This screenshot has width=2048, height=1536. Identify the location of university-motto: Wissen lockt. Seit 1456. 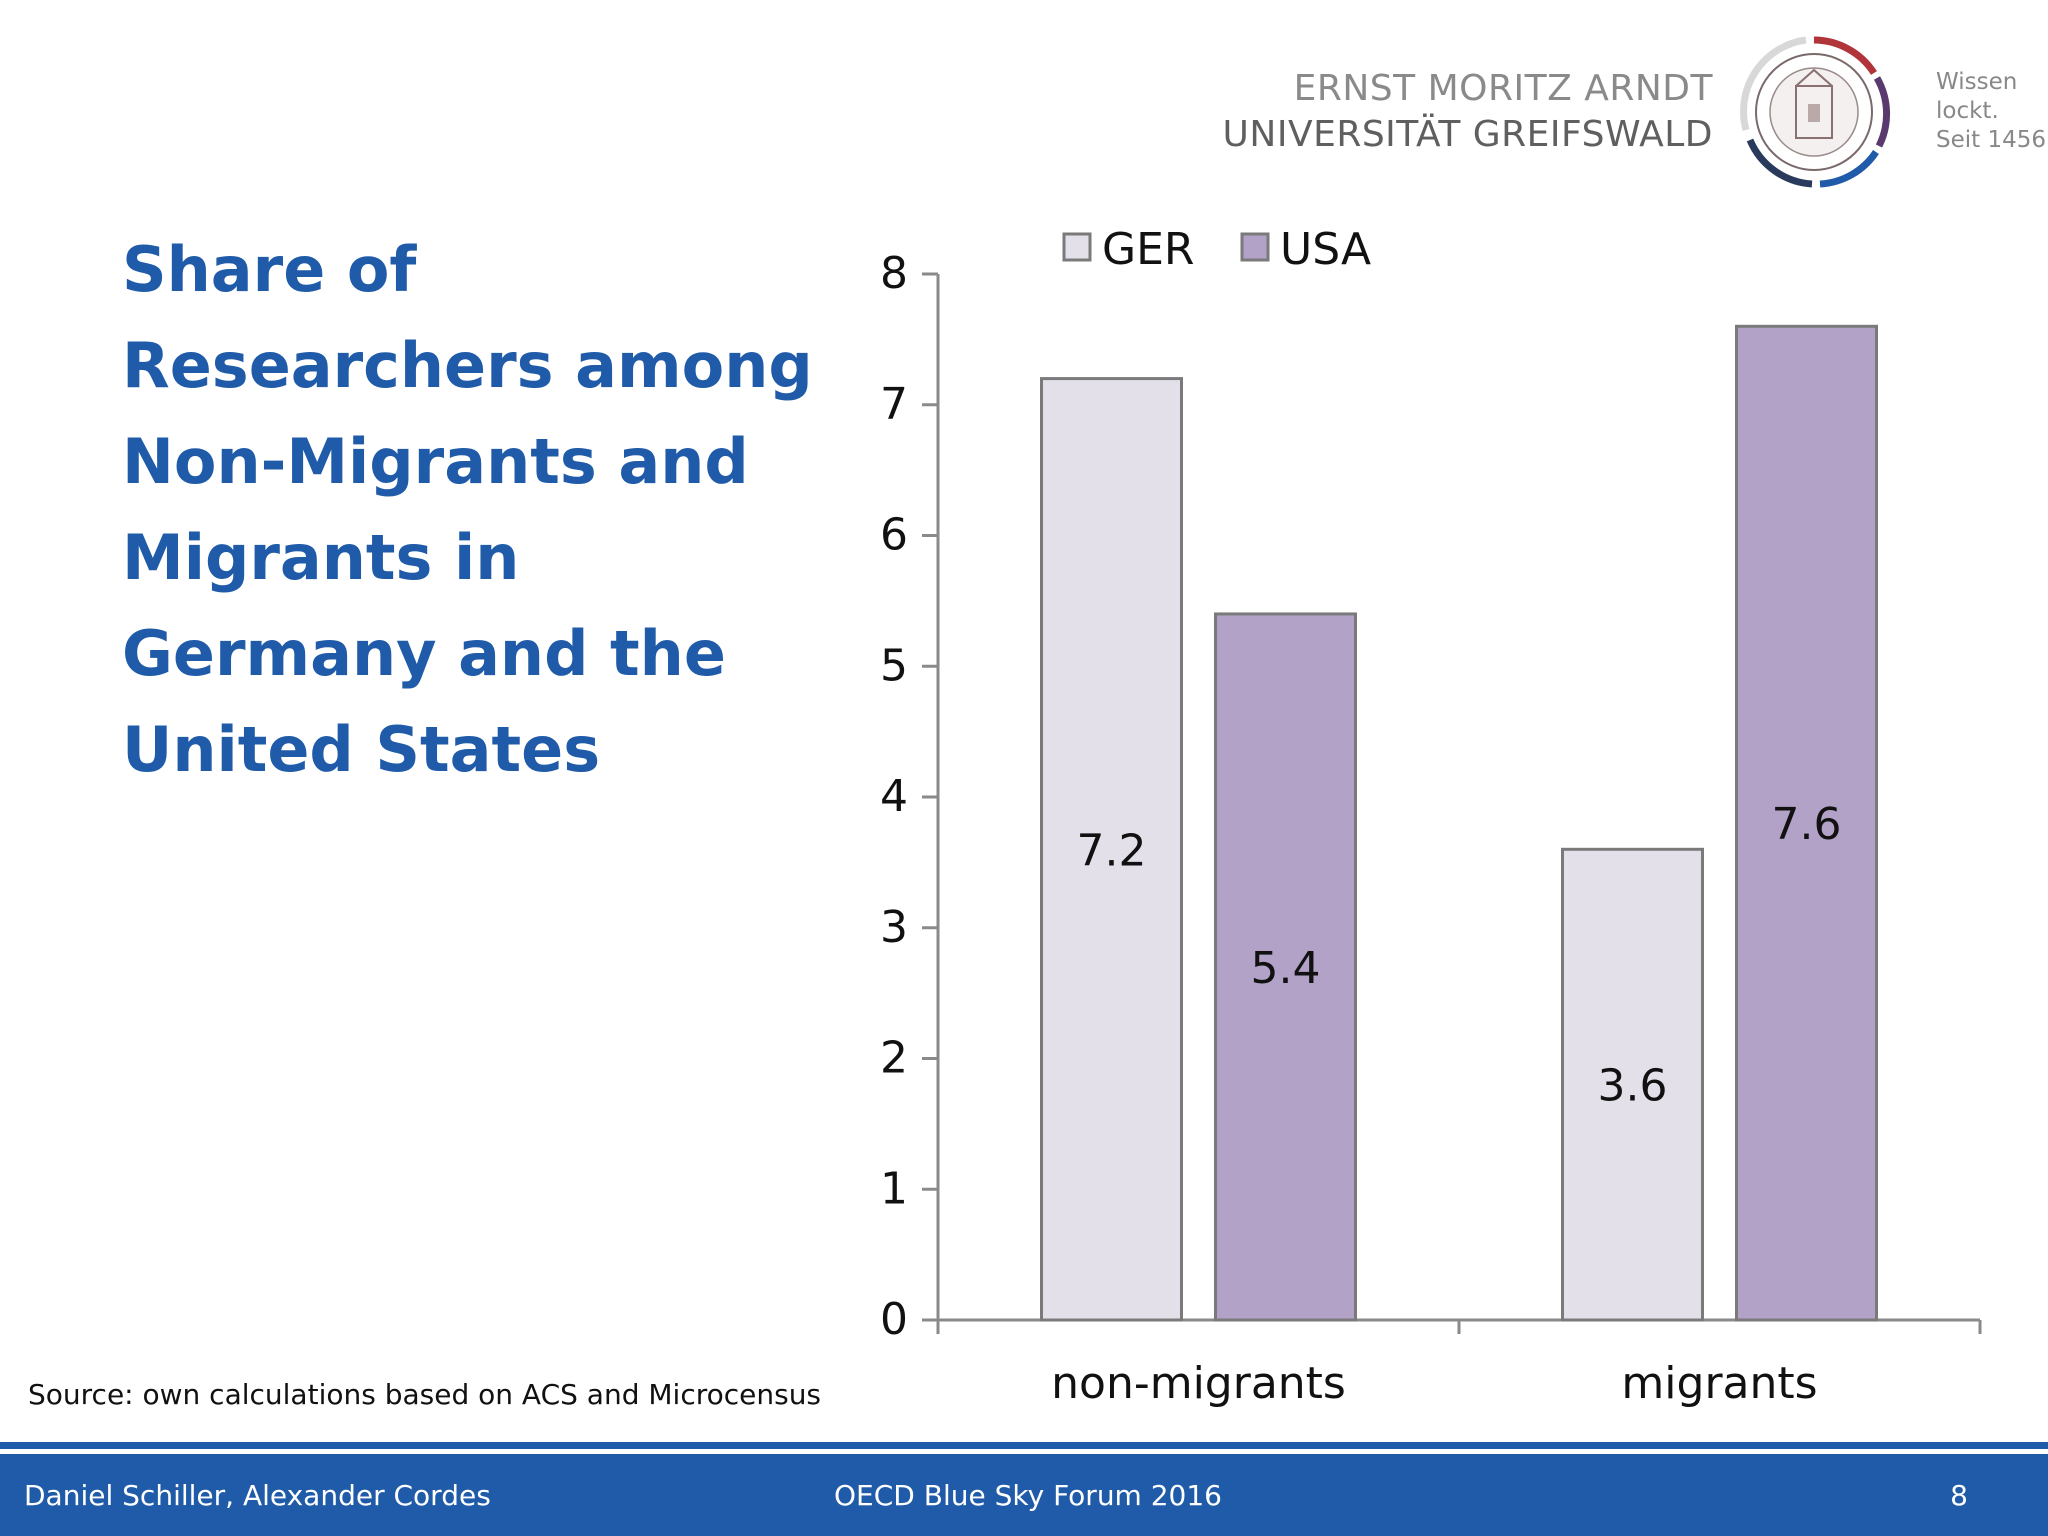
(1991, 111).